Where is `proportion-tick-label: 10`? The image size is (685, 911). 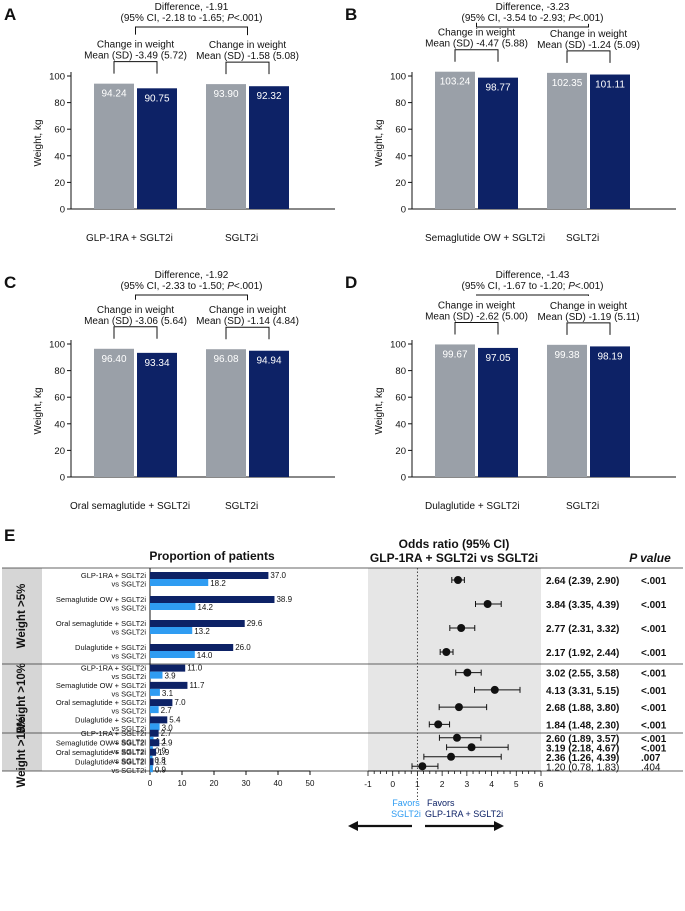
proportion-tick-label: 10 is located at coordinates (182, 783).